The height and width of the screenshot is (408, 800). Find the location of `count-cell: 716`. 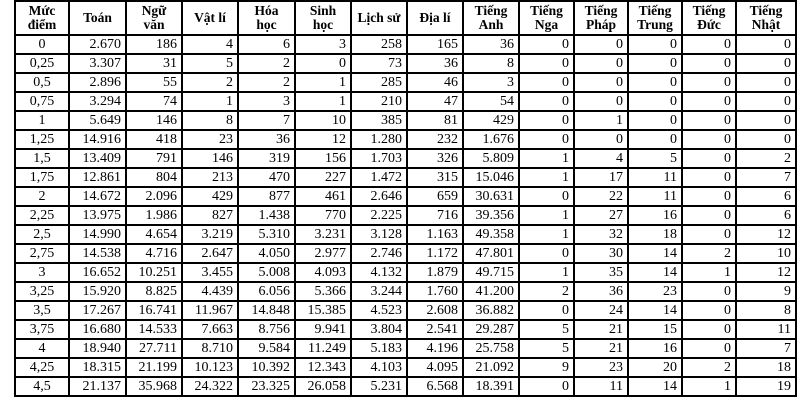

count-cell: 716 is located at coordinates (435, 215).